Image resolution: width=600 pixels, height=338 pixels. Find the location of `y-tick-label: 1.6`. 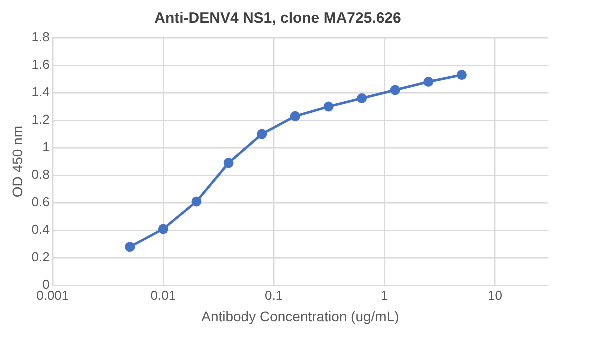

y-tick-label: 1.6 is located at coordinates (41, 64).